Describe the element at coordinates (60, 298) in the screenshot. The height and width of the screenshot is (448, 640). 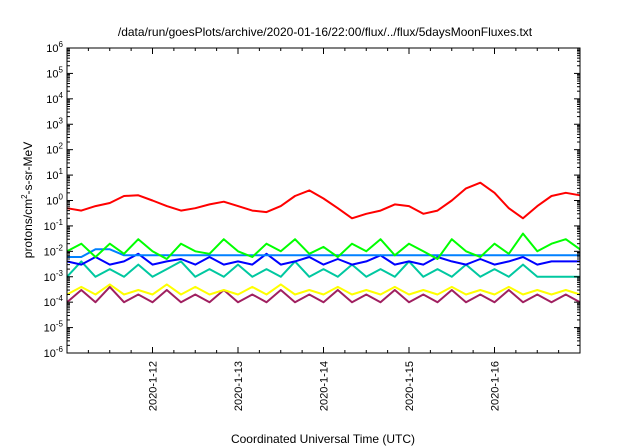
I see `y-tick-exp: -4` at that location.